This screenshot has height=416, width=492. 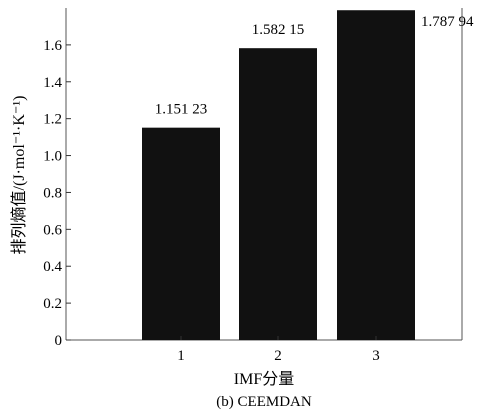 I want to click on y-tick-label: 0, so click(x=59, y=341).